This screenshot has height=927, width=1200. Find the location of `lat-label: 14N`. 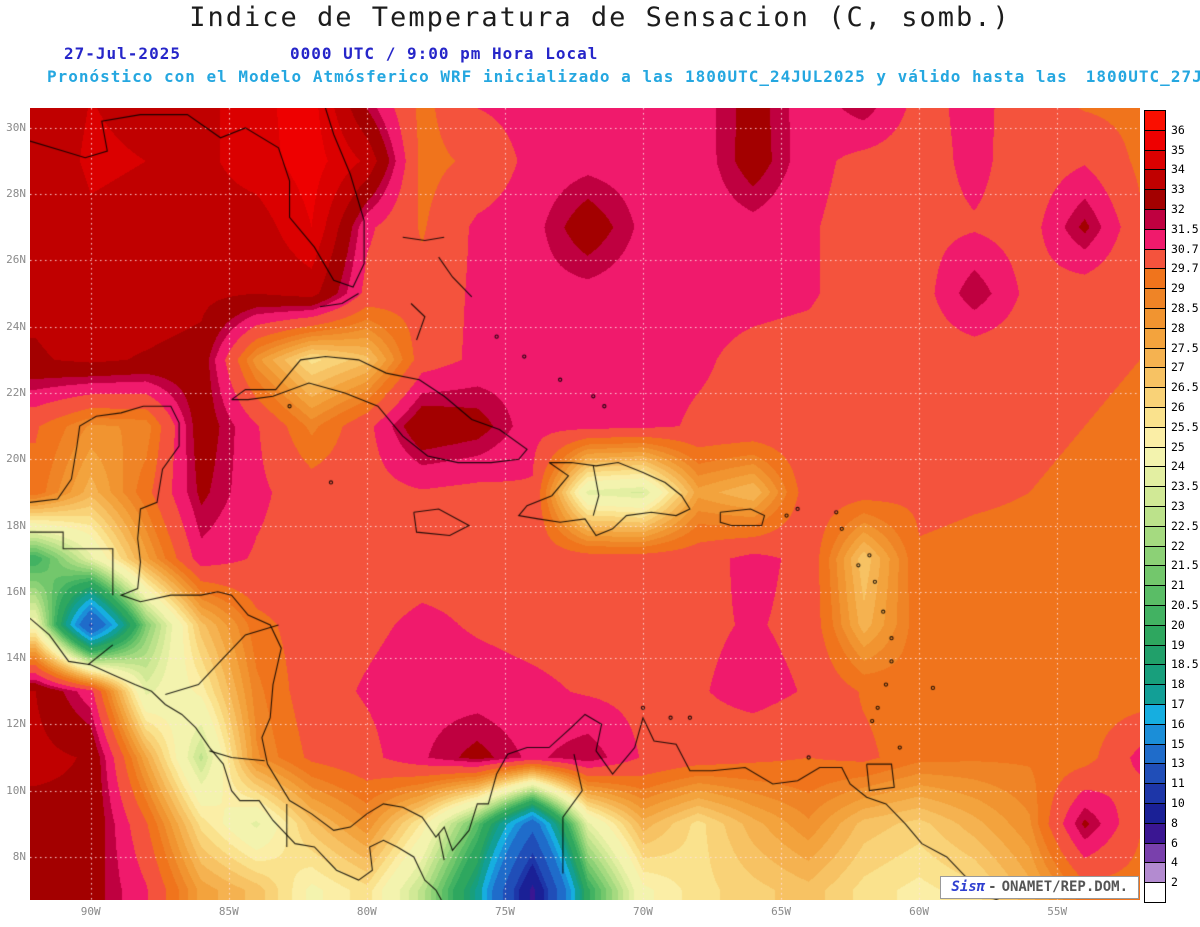

lat-label: 14N is located at coordinates (16, 658).